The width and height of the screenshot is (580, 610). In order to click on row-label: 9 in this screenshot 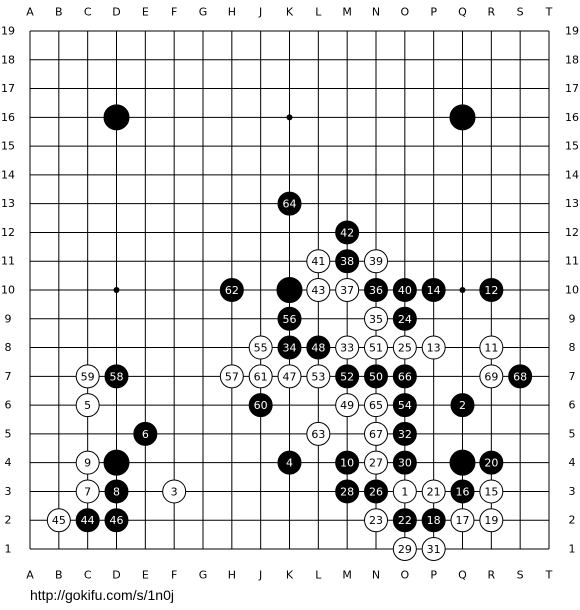, I will do `click(8, 318)`.